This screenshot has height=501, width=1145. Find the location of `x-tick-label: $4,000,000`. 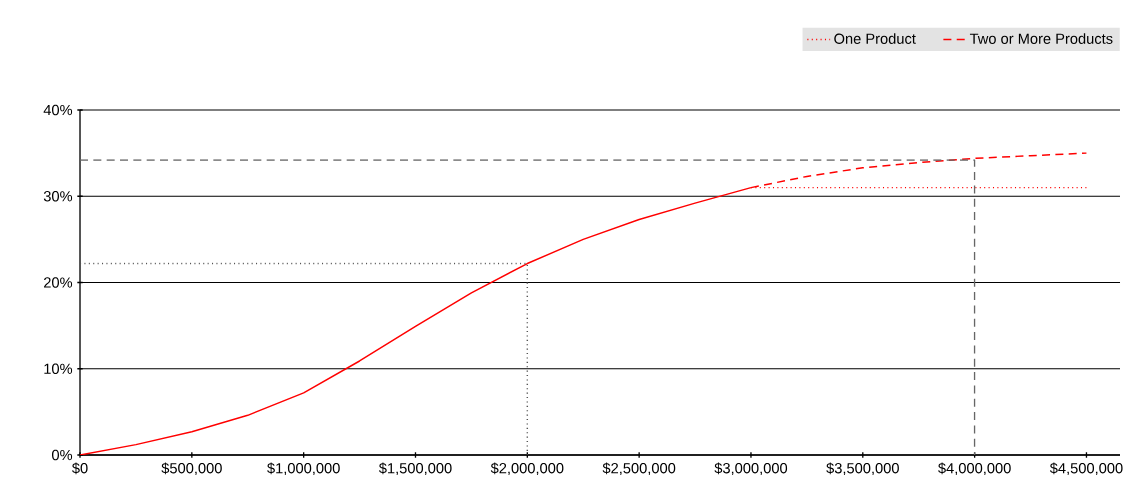

x-tick-label: $4,000,000 is located at coordinates (974, 469).